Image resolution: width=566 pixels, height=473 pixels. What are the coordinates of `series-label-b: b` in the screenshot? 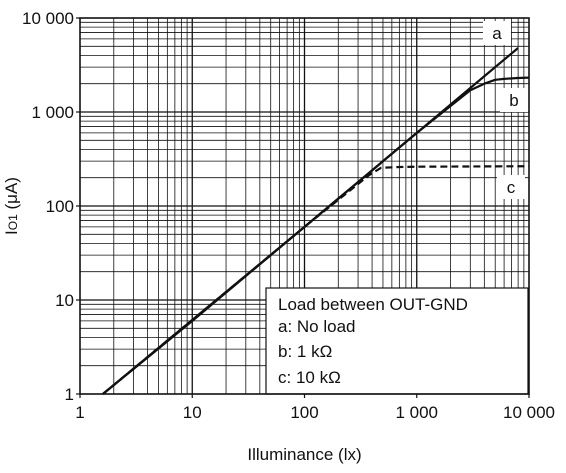 It's located at (513, 100).